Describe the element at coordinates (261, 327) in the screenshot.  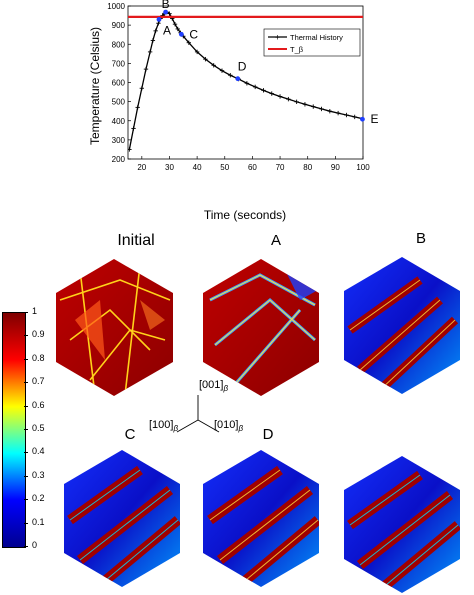
I see `panel-a` at that location.